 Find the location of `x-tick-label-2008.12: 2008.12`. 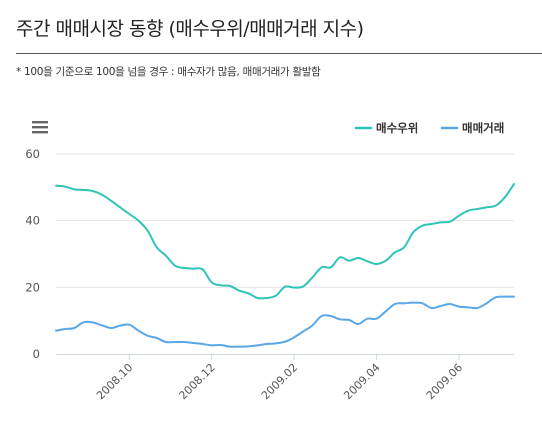

x-tick-label-2008.12: 2008.12 is located at coordinates (196, 381).